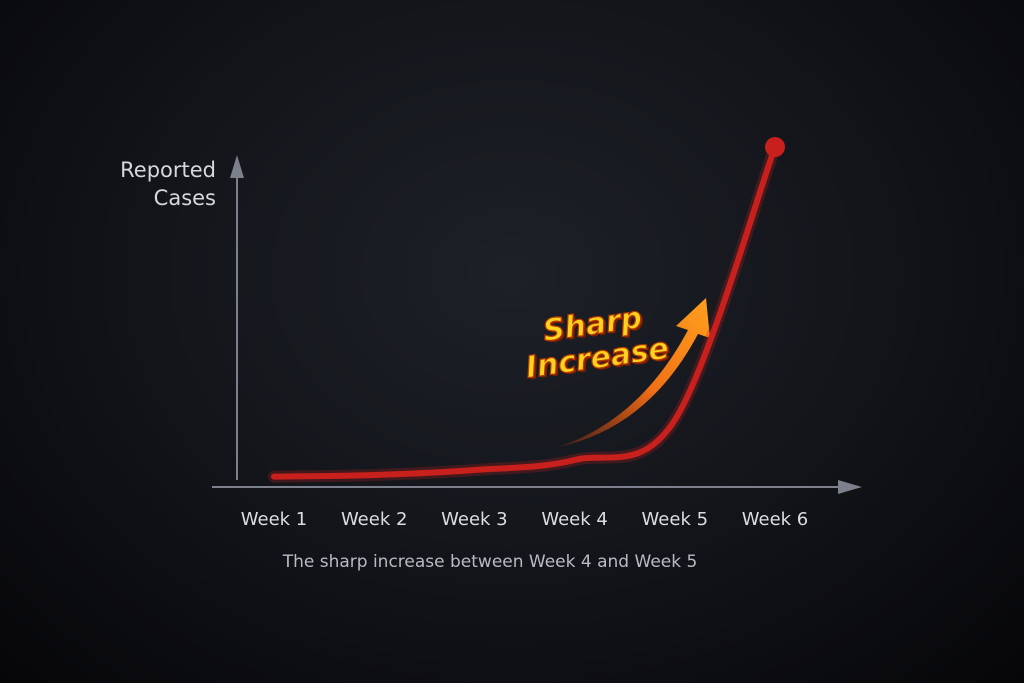 The width and height of the screenshot is (1024, 683). Describe the element at coordinates (775, 147) in the screenshot. I see `end-point` at that location.